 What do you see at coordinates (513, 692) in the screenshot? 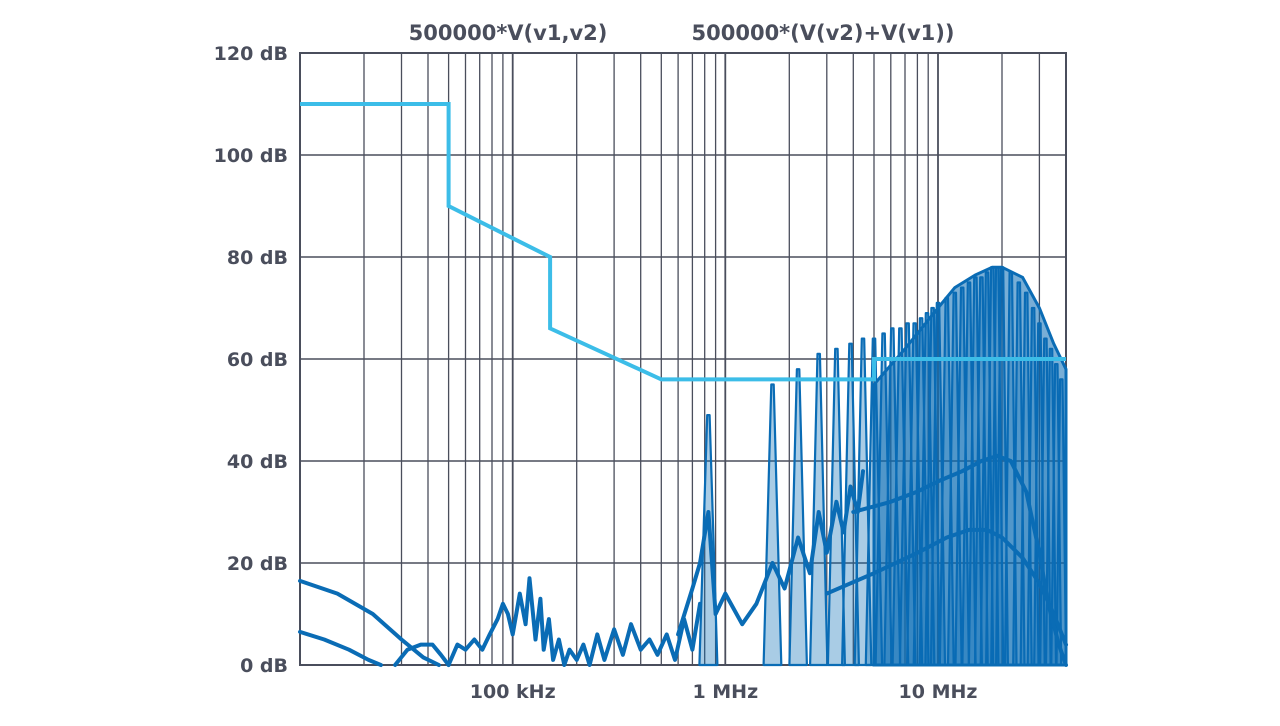
I see `x-tick-label: 100 kHz` at bounding box center [513, 692].